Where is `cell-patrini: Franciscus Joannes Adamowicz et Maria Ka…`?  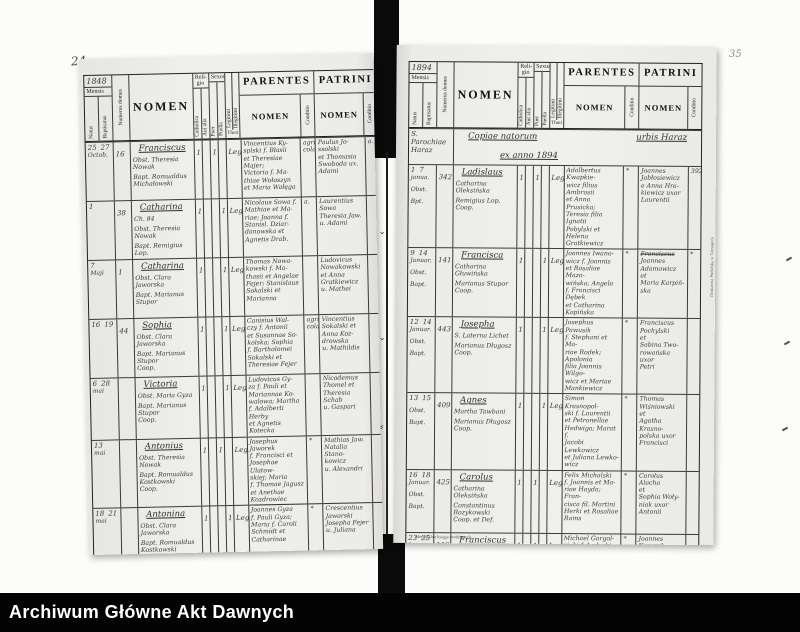
cell-patrini: Franciscus Joannes Adamowicz et Maria Ka… is located at coordinates (663, 284).